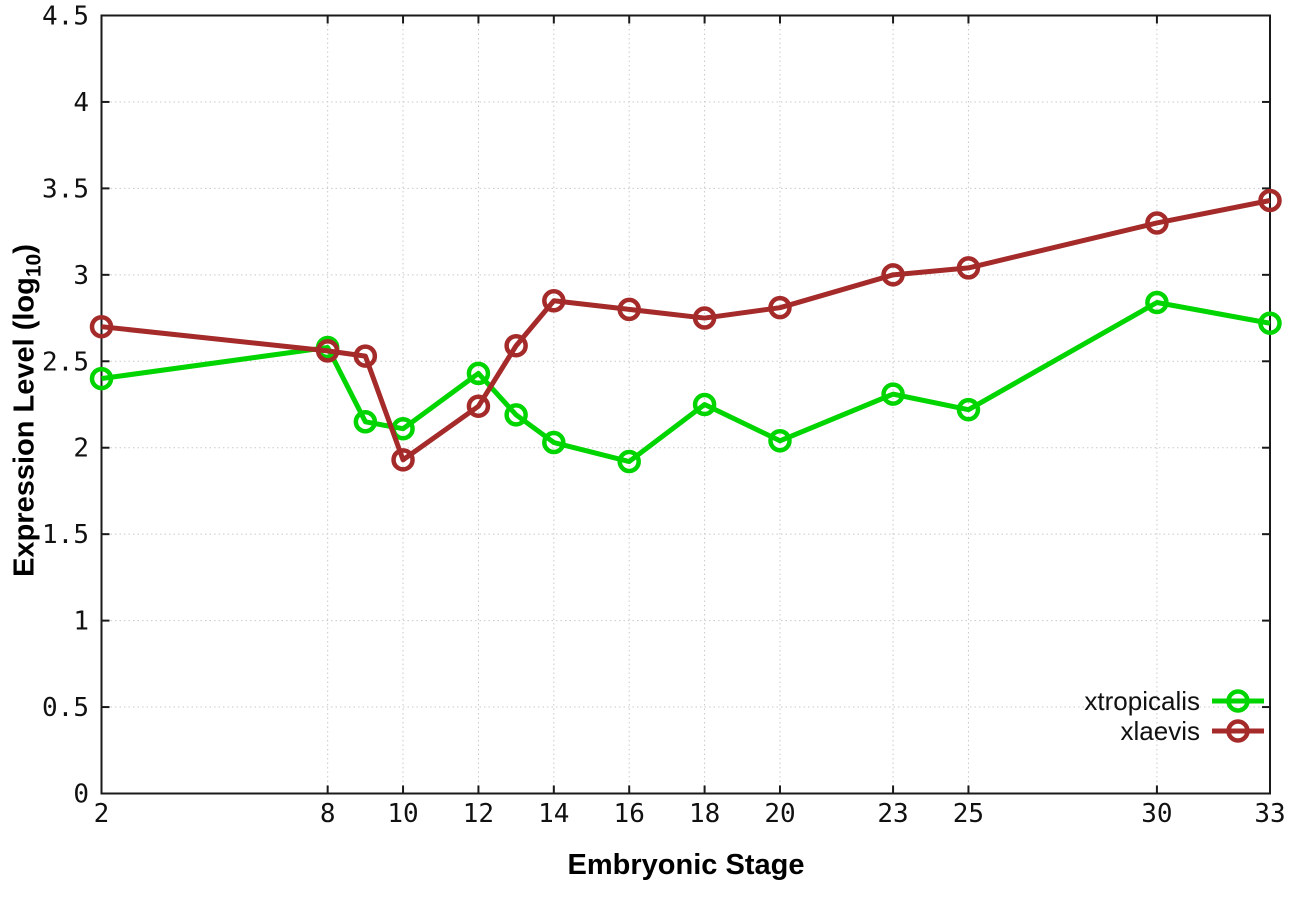 This screenshot has width=1296, height=907. Describe the element at coordinates (402, 814) in the screenshot. I see `x-tick-label: 10` at that location.